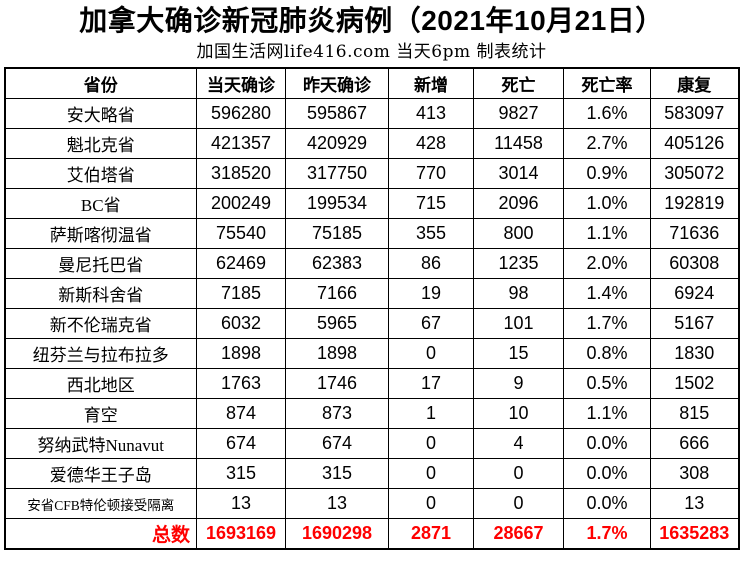 The height and width of the screenshot is (578, 743). Describe the element at coordinates (518, 383) in the screenshot. I see `deaths-cell: 9` at that location.